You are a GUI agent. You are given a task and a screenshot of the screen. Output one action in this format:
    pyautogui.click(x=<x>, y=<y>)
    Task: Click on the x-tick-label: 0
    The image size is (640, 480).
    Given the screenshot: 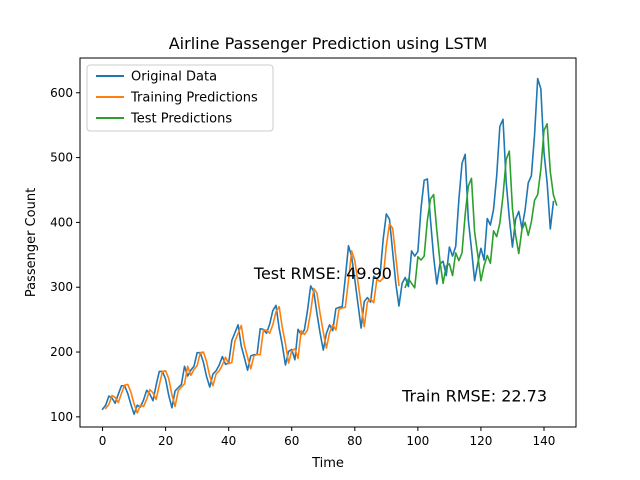 What is the action you would take?
    pyautogui.click(x=103, y=441)
    